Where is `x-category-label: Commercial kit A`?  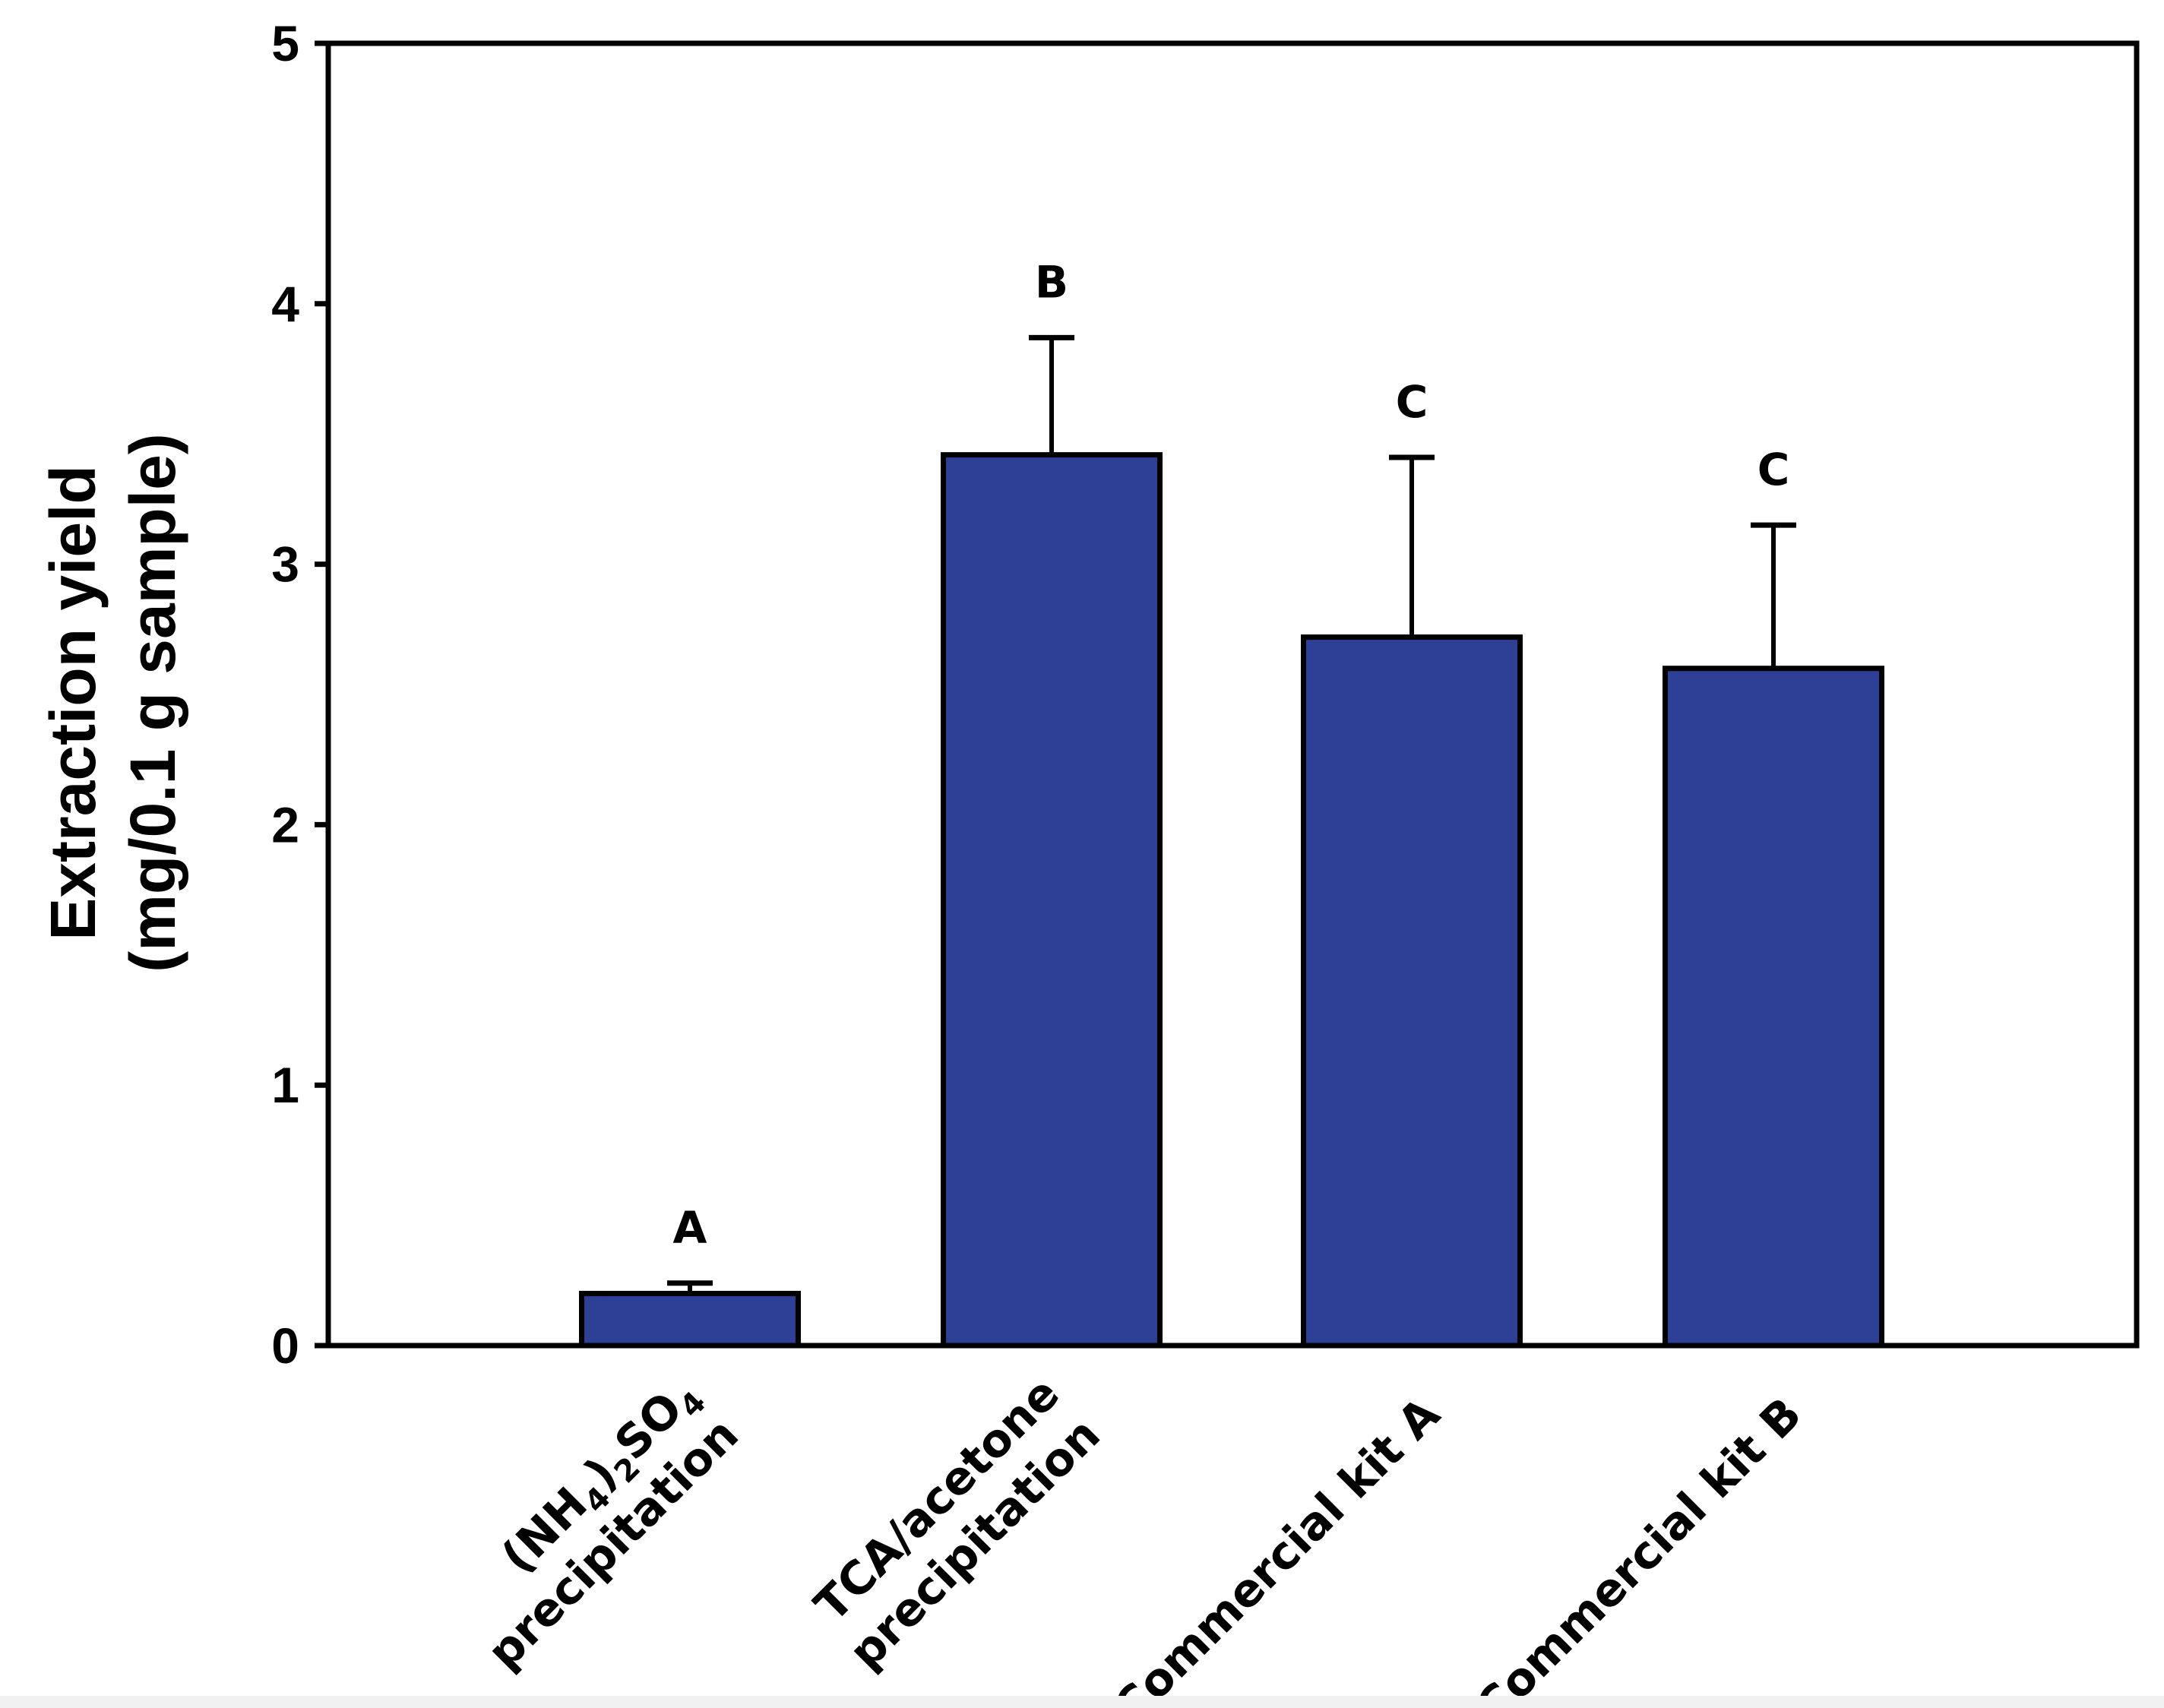 x-category-label: Commercial kit A is located at coordinates (1277, 1547).